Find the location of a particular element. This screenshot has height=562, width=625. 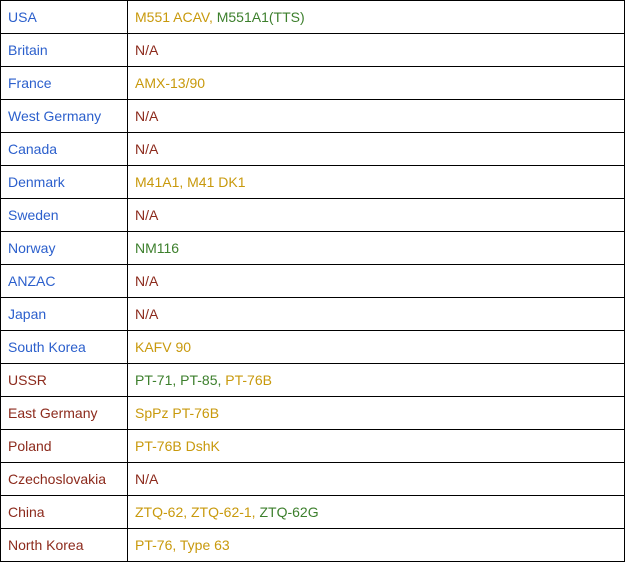

vehicle-name: ZTQ-62G is located at coordinates (289, 512).